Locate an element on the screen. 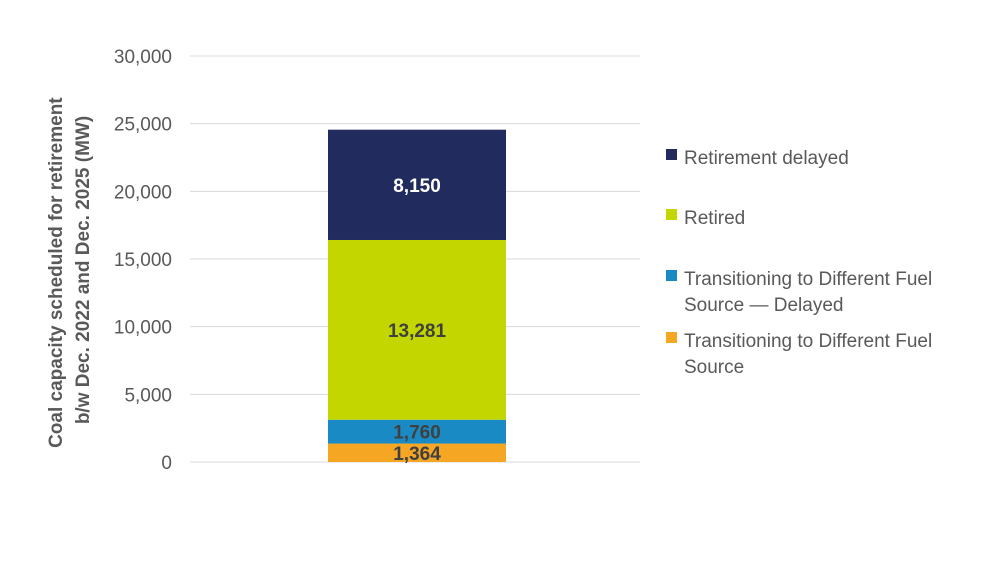  data-label: 13,281 is located at coordinates (417, 331).